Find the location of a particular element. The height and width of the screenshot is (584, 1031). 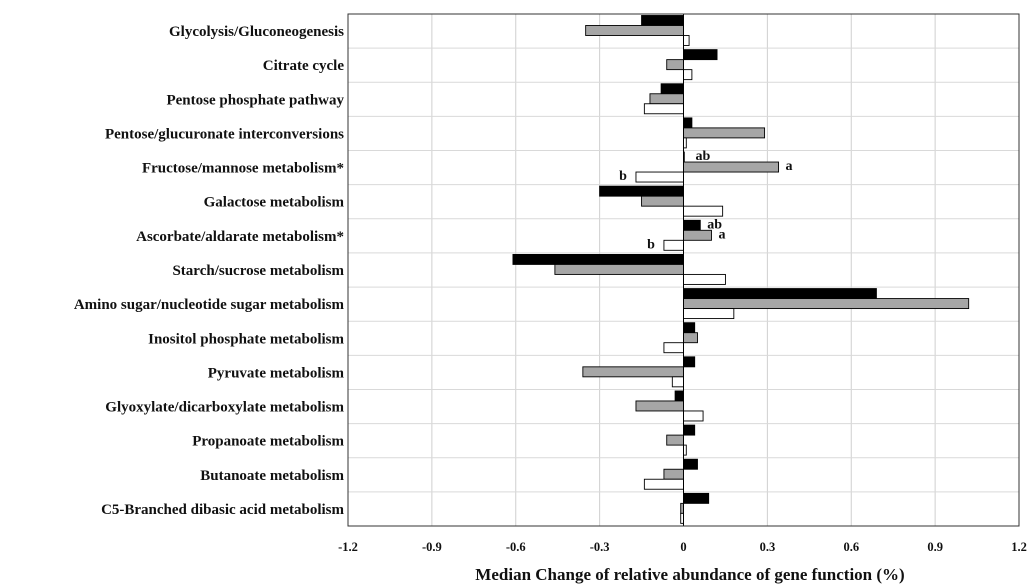

category-label: Fructose/mannose metabolism* is located at coordinates (243, 169).